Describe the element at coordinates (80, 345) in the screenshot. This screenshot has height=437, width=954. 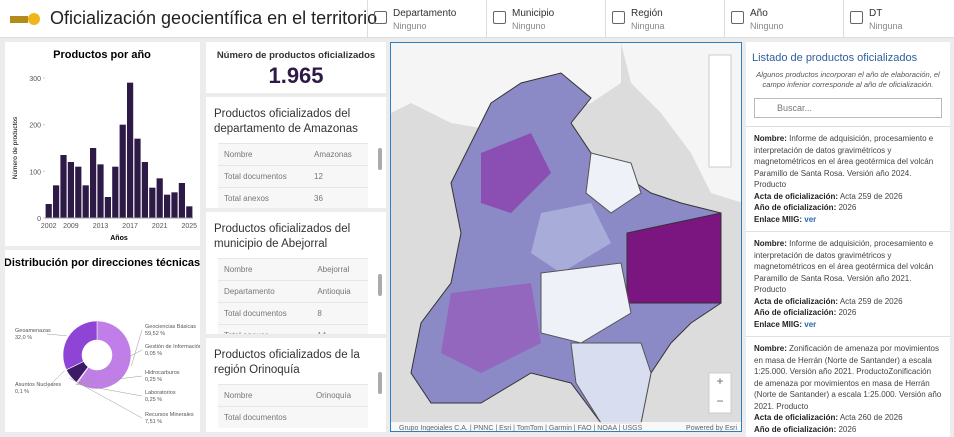
I see `pie-slice` at that location.